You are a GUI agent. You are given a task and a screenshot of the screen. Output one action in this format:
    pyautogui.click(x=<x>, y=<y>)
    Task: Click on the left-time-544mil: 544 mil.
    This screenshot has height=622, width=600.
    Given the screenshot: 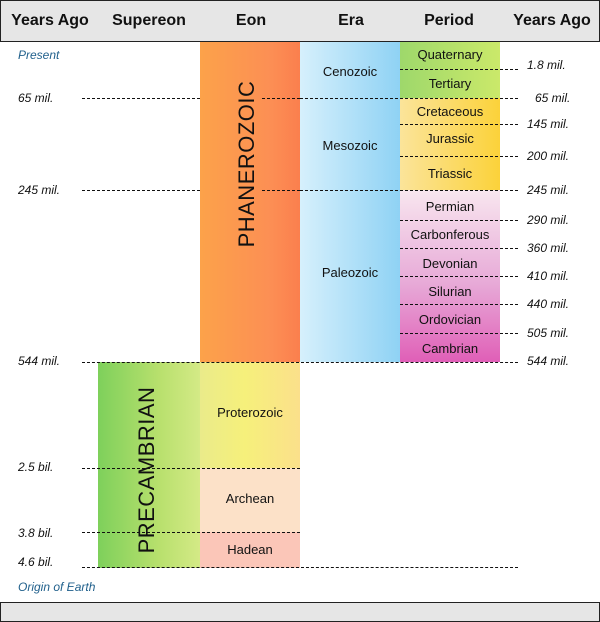 What is the action you would take?
    pyautogui.click(x=39, y=361)
    